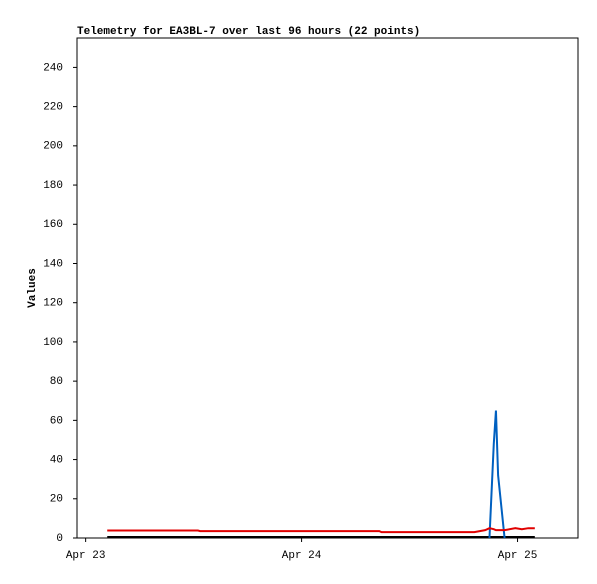 This screenshot has height=584, width=597. Describe the element at coordinates (56, 421) in the screenshot. I see `y-tick-label: 60` at that location.